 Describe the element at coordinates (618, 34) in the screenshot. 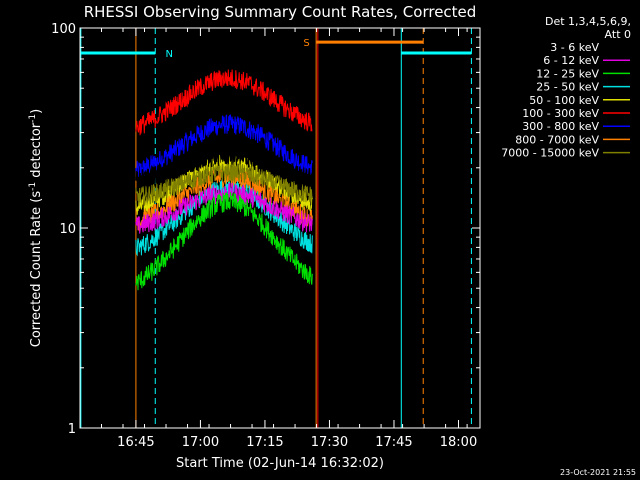

I see `legend-header: Att 0` at that location.